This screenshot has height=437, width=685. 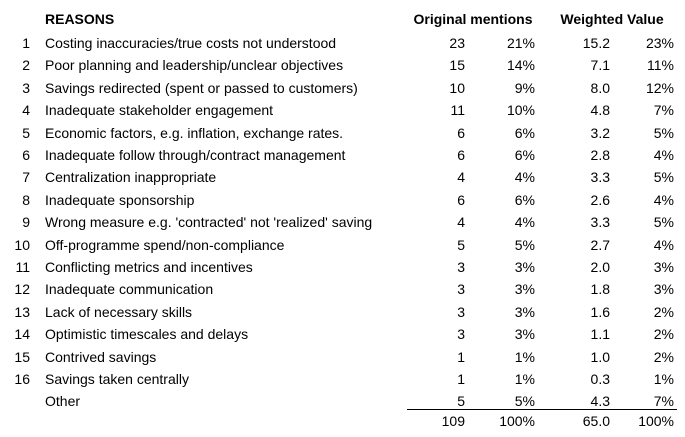 What do you see at coordinates (520, 110) in the screenshot?
I see `row-mentions-pct: 10%` at bounding box center [520, 110].